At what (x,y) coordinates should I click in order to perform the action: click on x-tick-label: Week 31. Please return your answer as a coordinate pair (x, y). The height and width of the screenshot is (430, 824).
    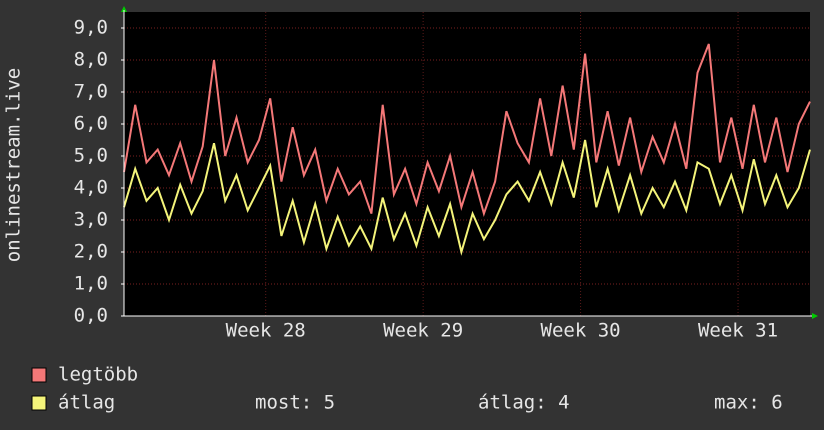
    Looking at the image, I should click on (738, 331).